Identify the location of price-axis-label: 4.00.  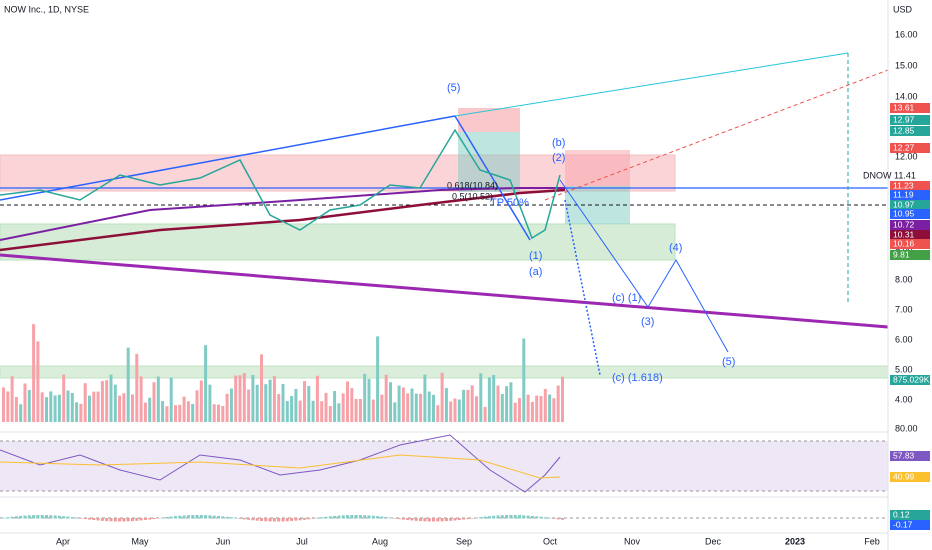
(904, 399).